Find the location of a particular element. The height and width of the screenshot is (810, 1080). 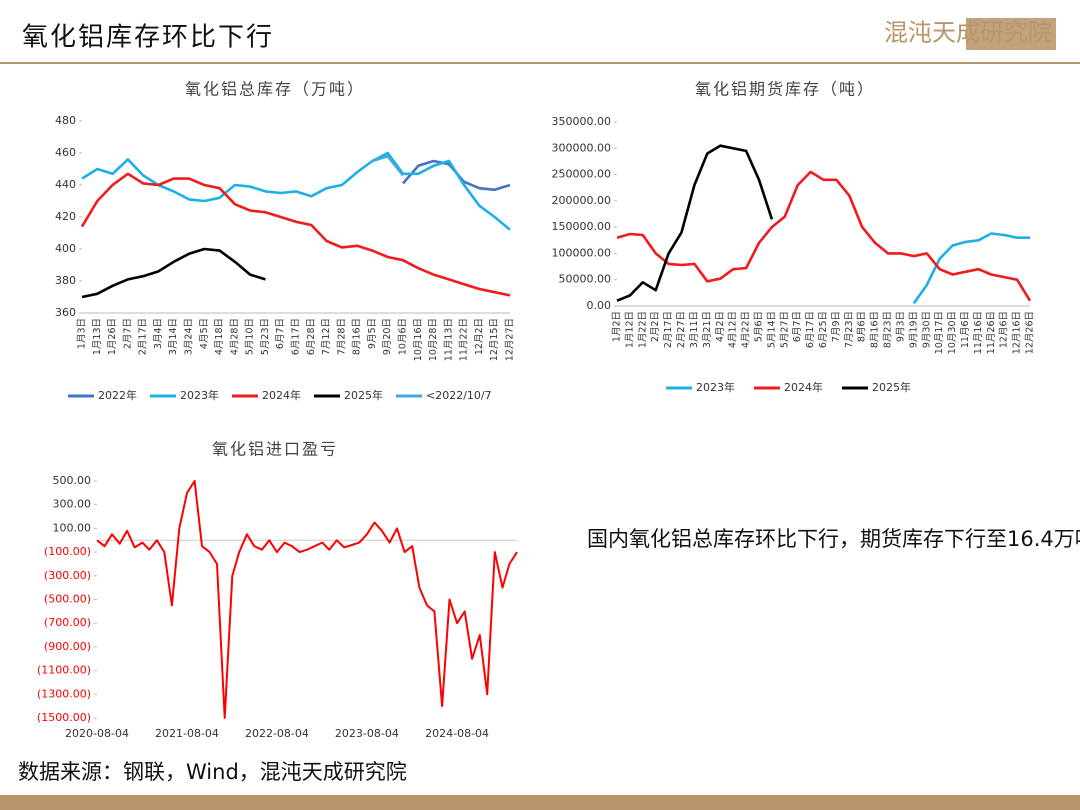

x-tick-label: 1月2日 is located at coordinates (617, 326).